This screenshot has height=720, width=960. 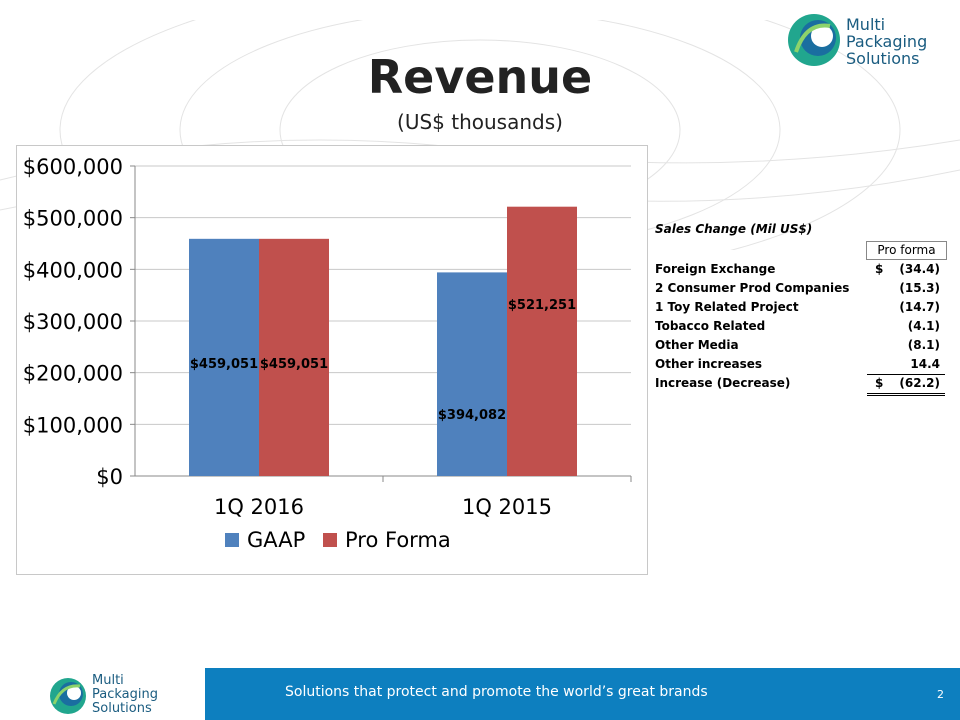 I want to click on footer-logo: Multi Packaging Solutions, so click(x=123, y=696).